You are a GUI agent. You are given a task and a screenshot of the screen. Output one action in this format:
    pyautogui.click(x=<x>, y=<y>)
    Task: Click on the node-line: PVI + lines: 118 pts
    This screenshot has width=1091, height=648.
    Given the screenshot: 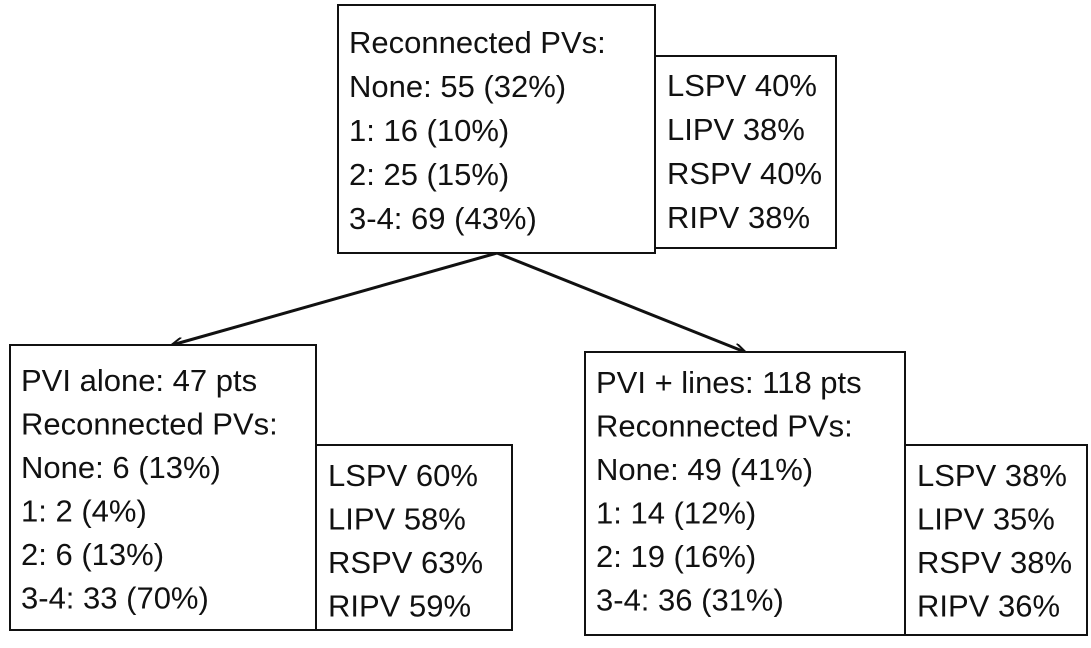 What is the action you would take?
    pyautogui.click(x=729, y=382)
    